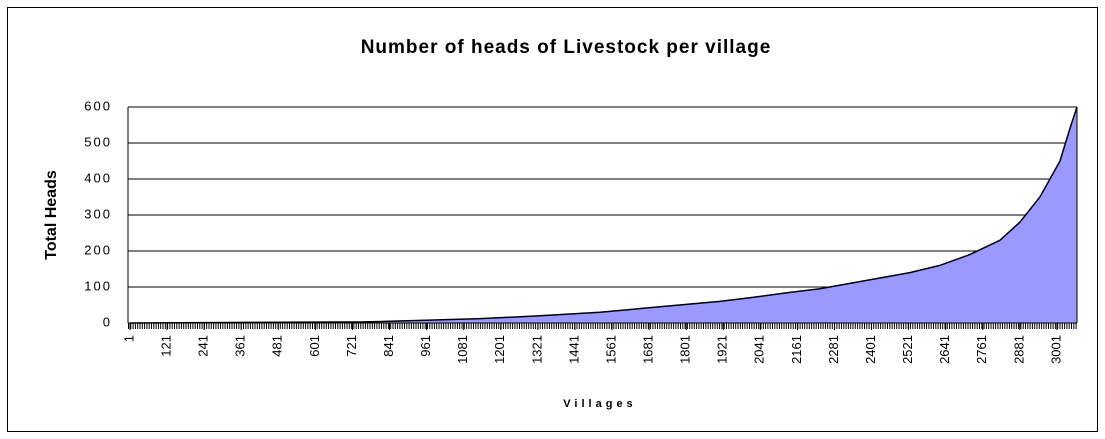  What do you see at coordinates (759, 349) in the screenshot?
I see `x-tick-label: 2041` at bounding box center [759, 349].